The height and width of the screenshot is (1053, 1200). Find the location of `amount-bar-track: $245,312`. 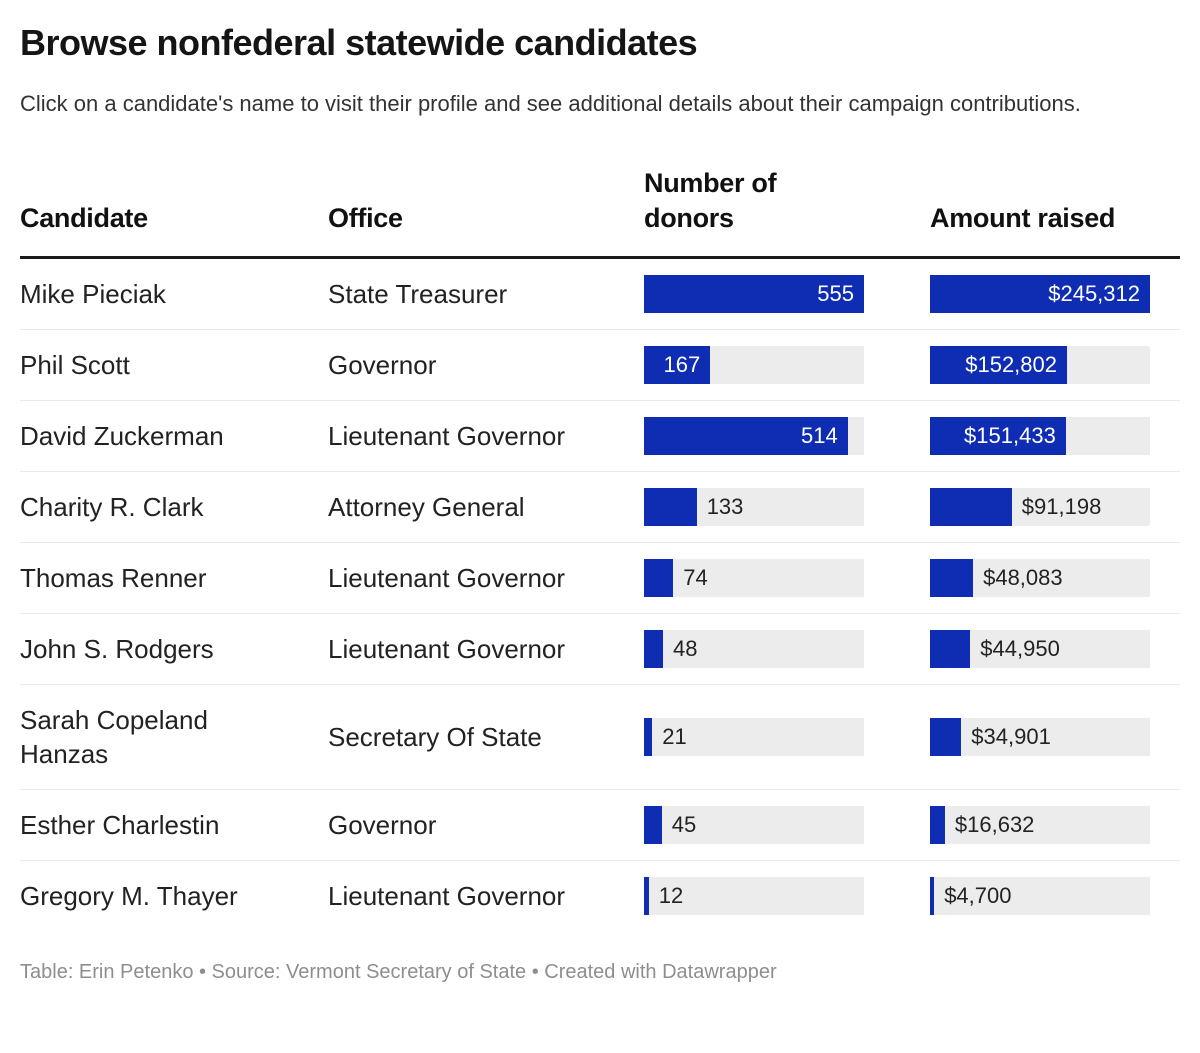

amount-bar-track: $245,312 is located at coordinates (1040, 294).